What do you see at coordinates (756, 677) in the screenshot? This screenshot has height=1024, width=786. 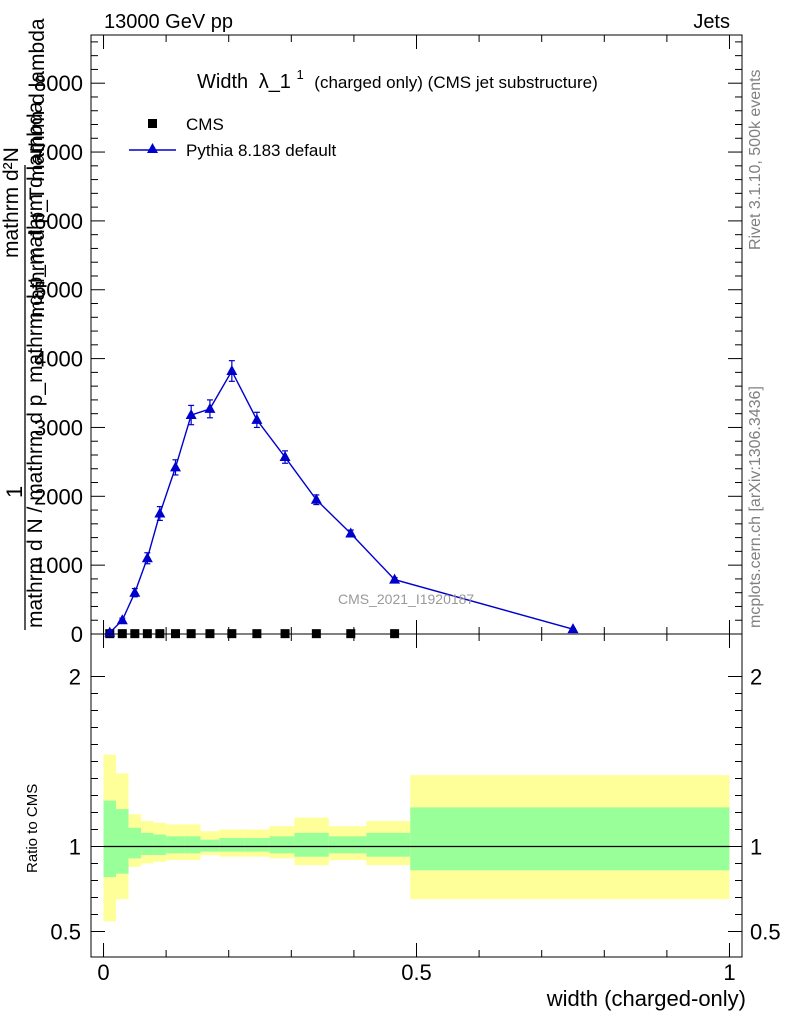 I see `ratio-ytick-label-right: 2` at bounding box center [756, 677].